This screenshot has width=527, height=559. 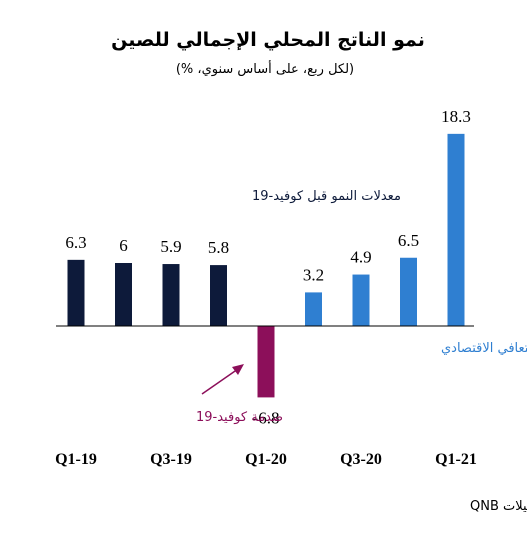 I want to click on value-label-q2-19: 6, so click(x=123, y=245).